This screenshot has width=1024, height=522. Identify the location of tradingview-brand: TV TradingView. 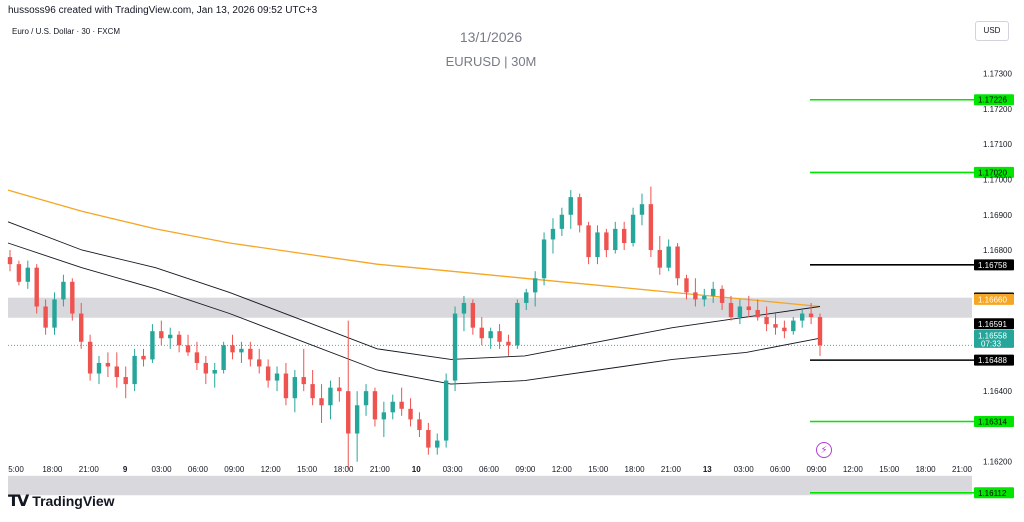
(61, 500).